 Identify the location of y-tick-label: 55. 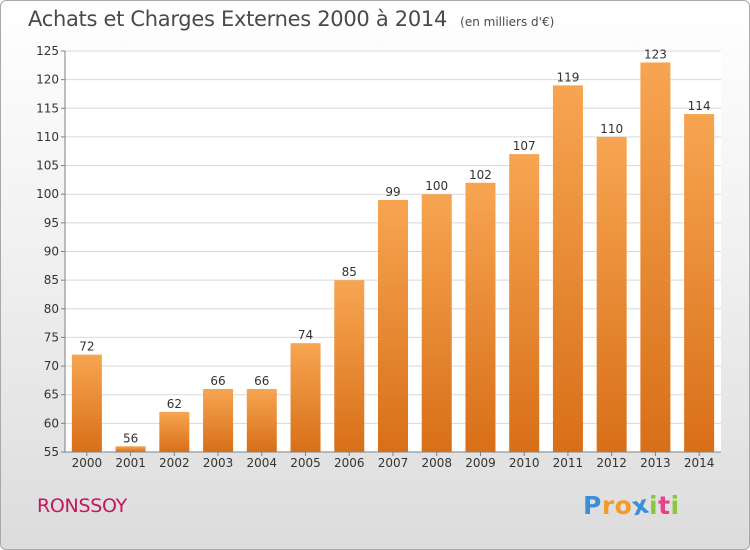
(51, 452).